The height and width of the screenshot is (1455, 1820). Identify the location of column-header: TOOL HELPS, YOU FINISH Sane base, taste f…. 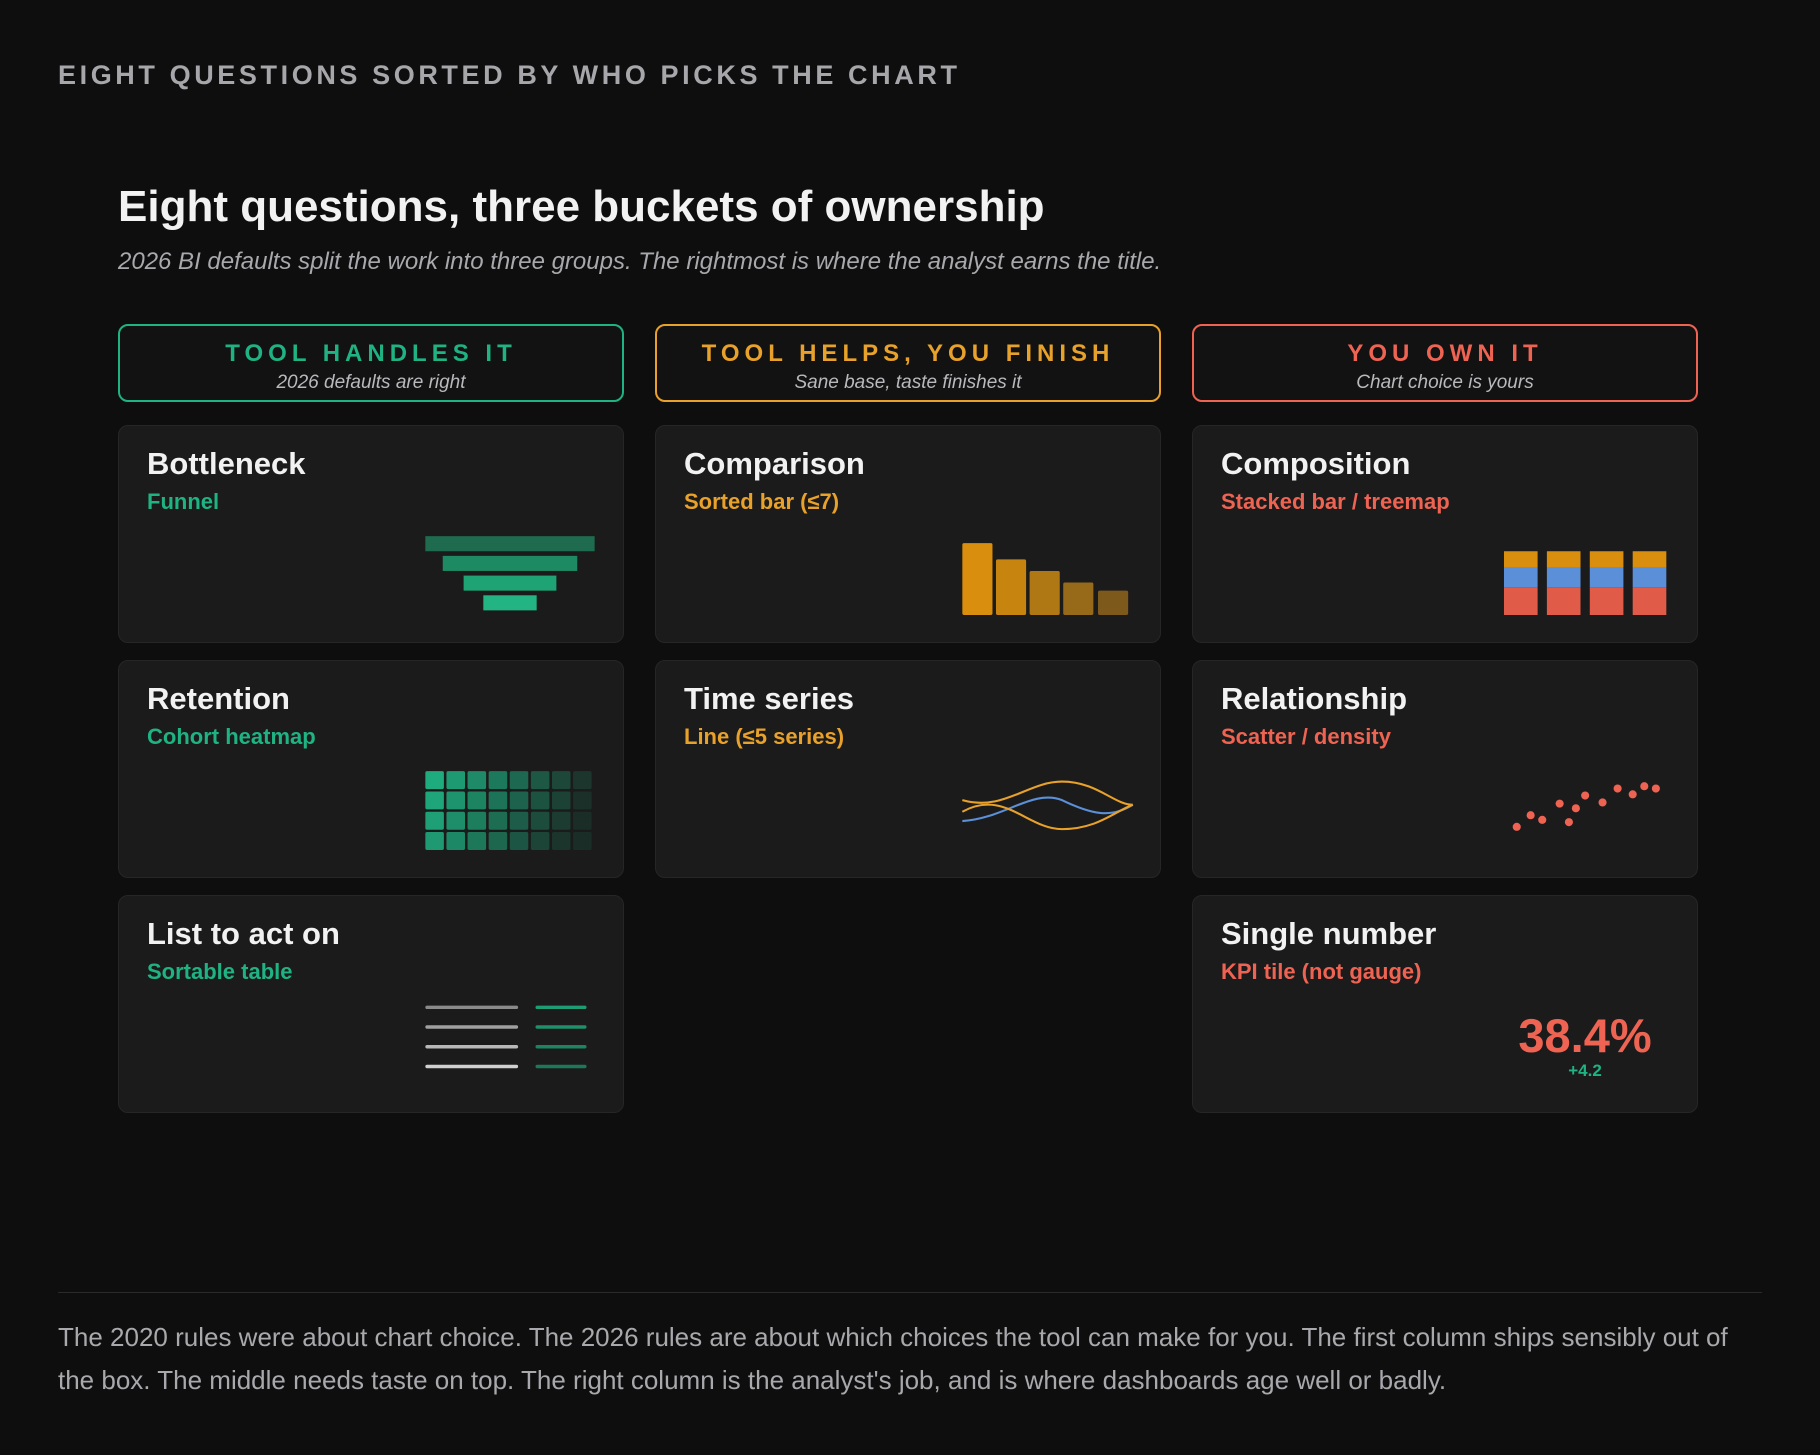
(908, 363).